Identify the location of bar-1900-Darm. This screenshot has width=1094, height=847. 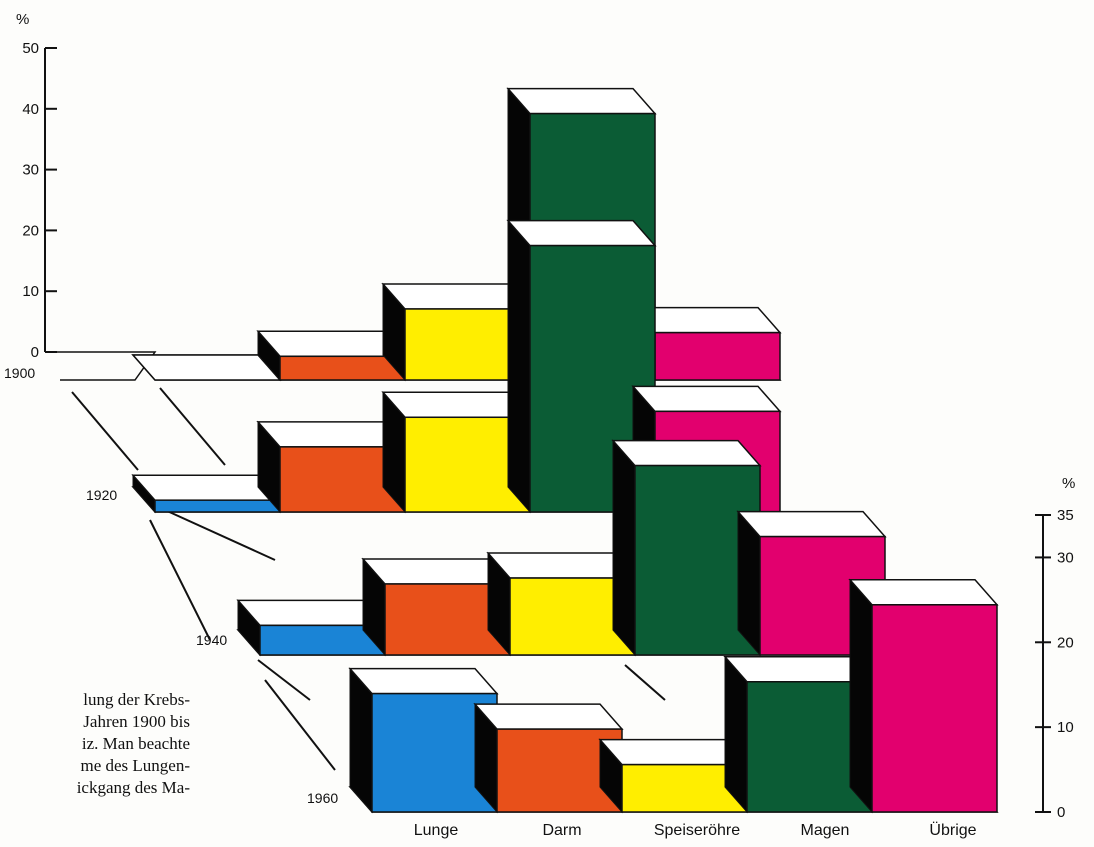
(342, 368).